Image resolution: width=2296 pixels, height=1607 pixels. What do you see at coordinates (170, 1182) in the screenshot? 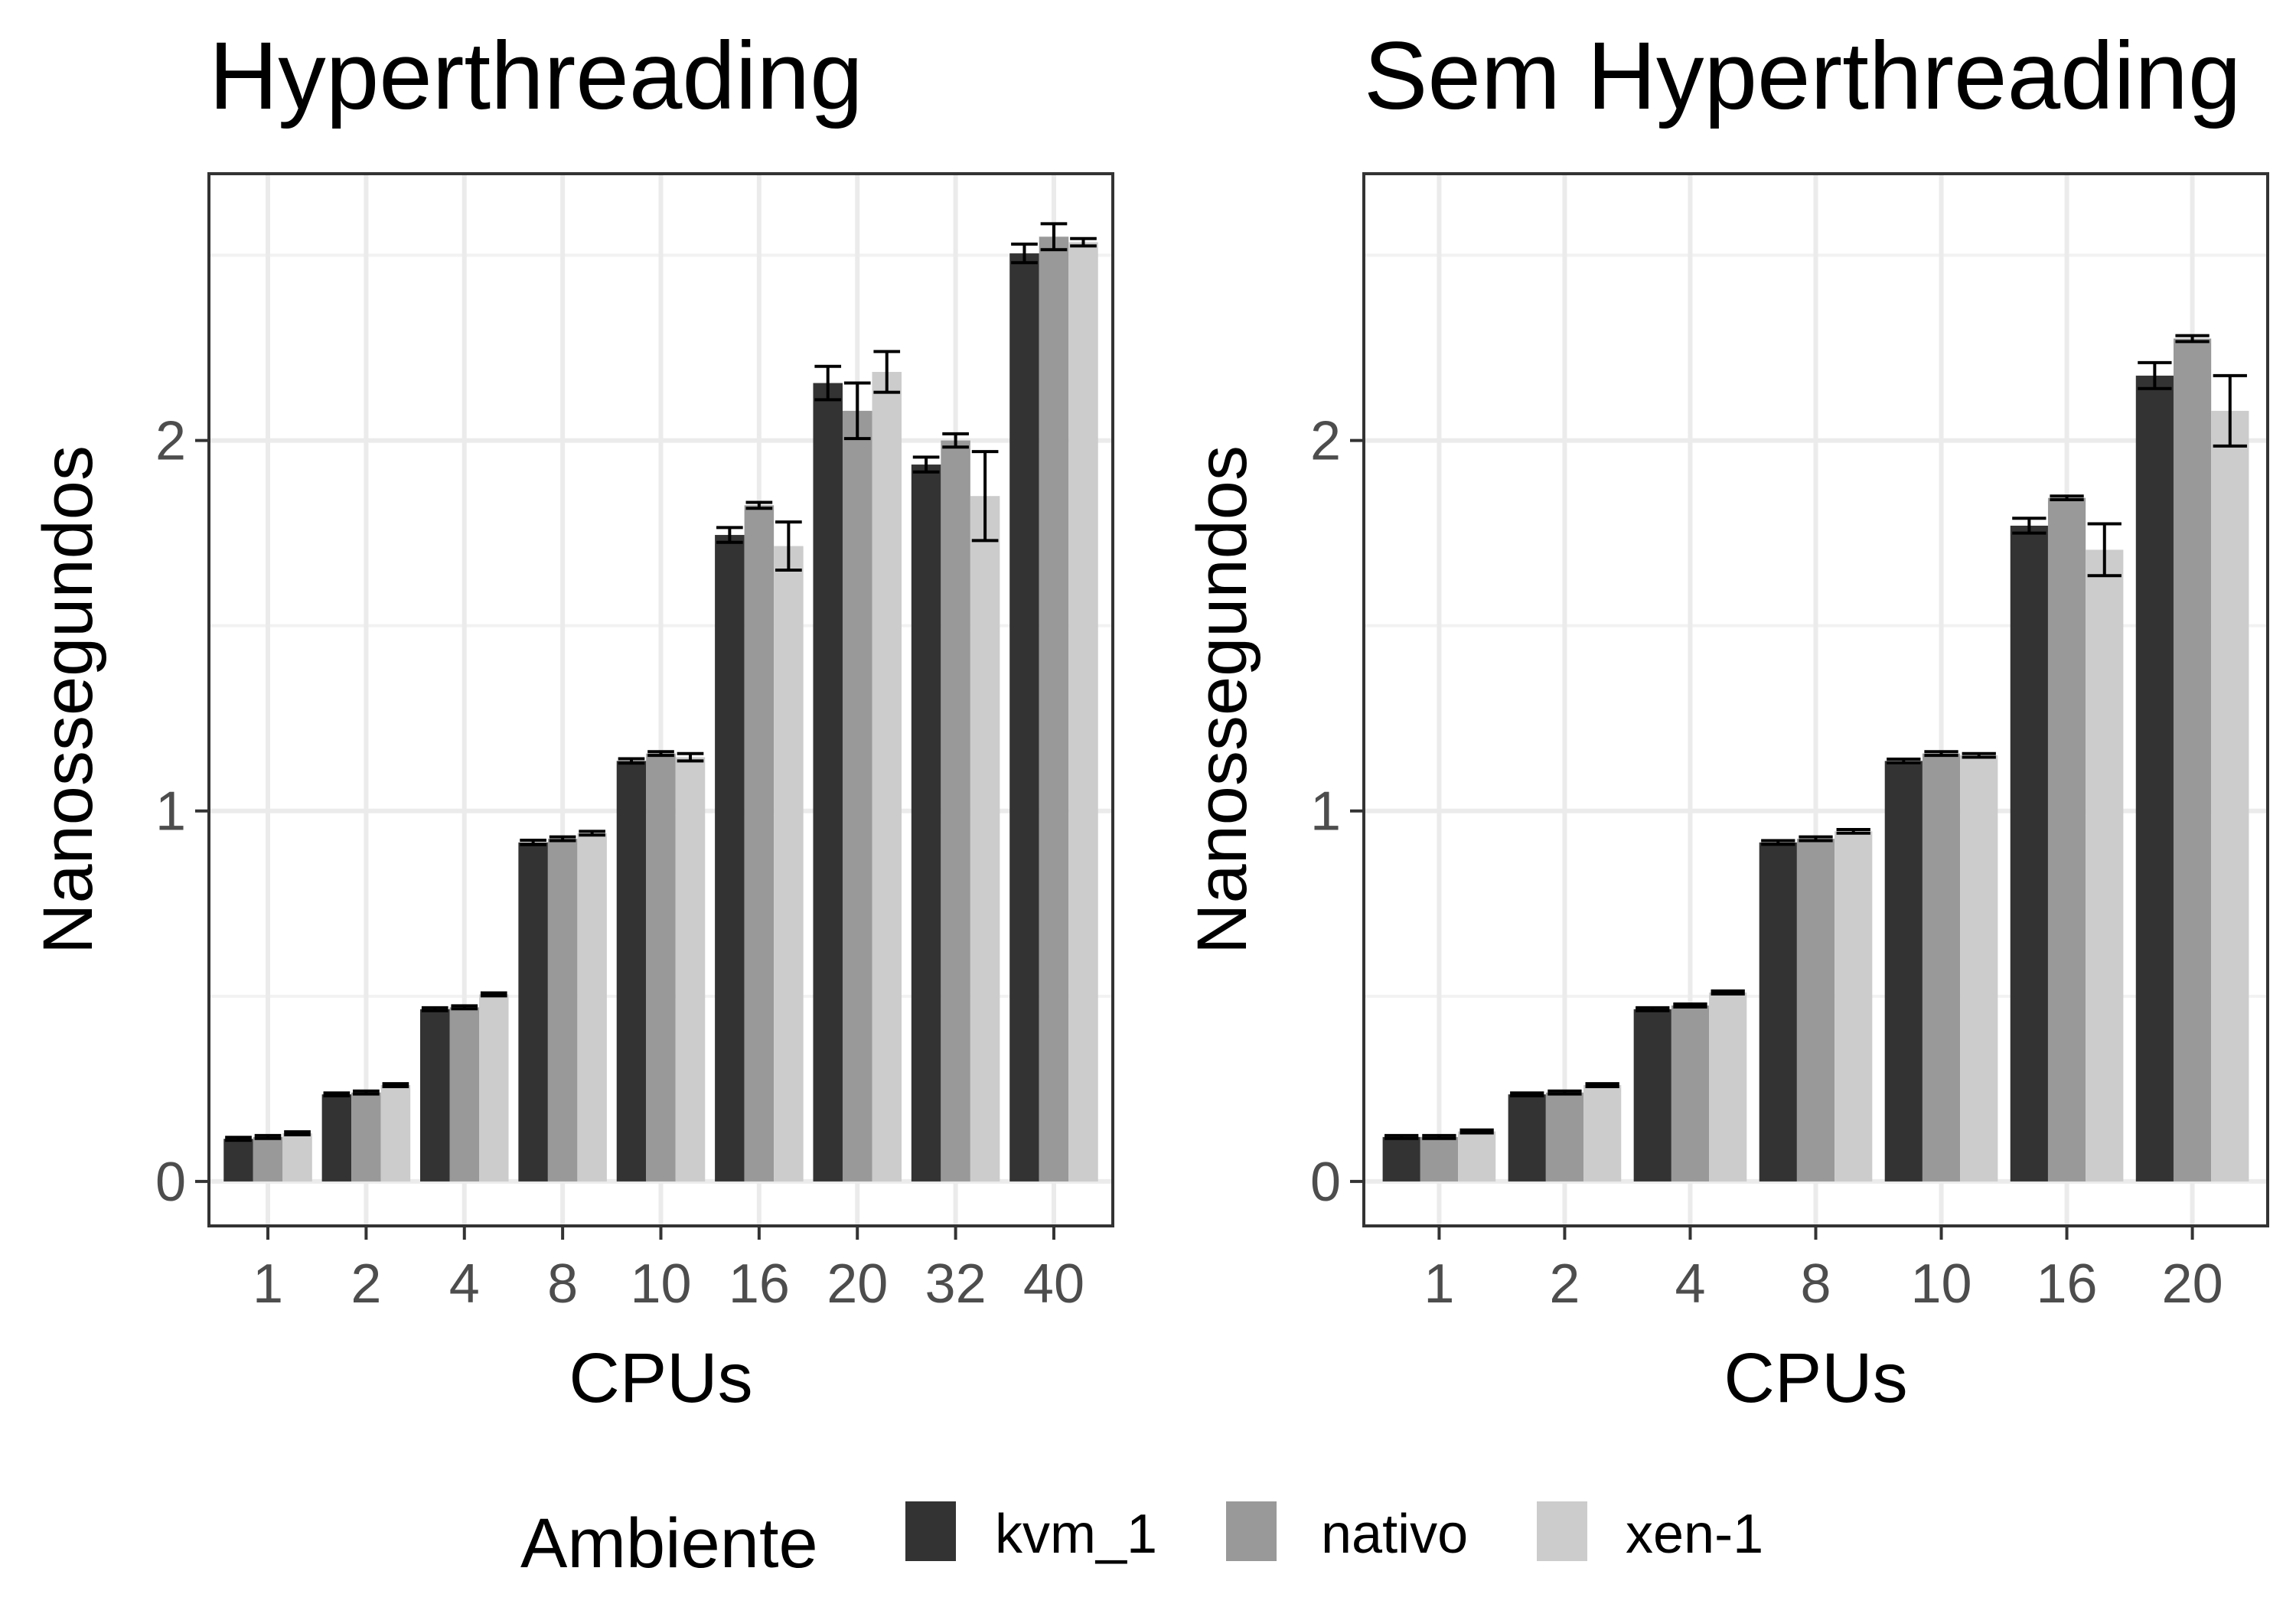
I see `y-tick-label: 0` at bounding box center [170, 1182].